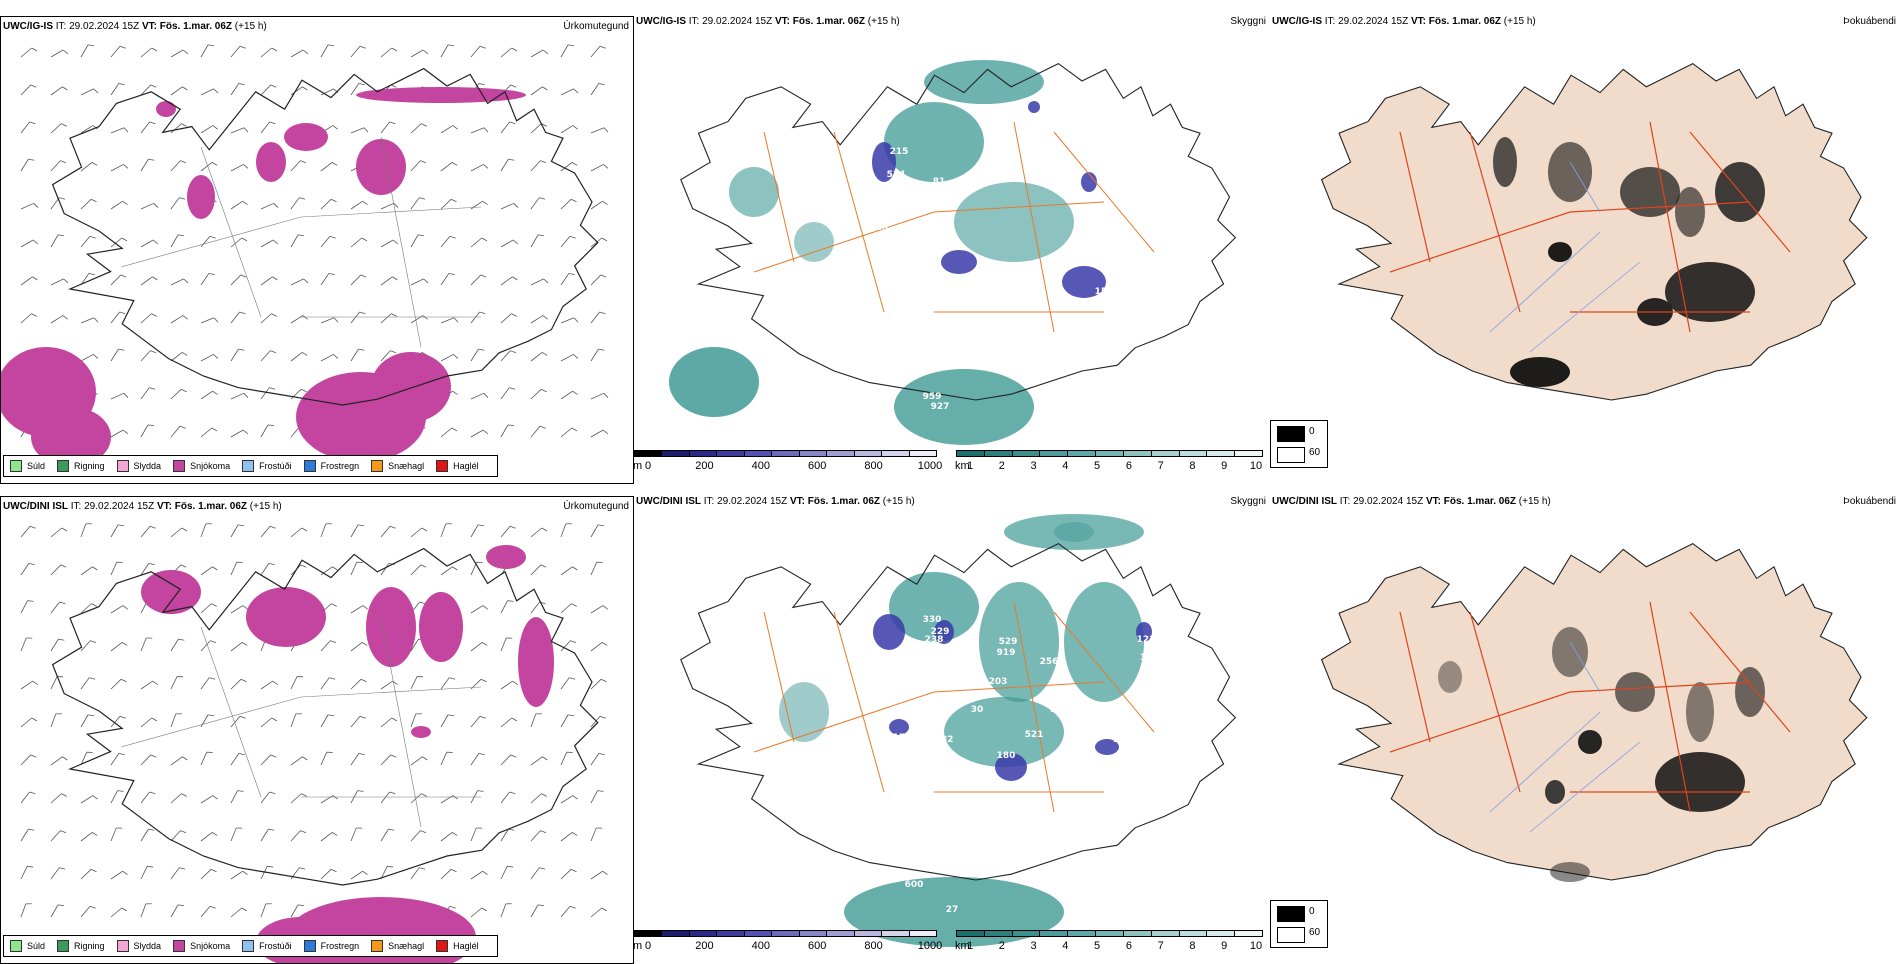 The image size is (1900, 964). I want to click on cloud-base-label: 959, so click(932, 397).